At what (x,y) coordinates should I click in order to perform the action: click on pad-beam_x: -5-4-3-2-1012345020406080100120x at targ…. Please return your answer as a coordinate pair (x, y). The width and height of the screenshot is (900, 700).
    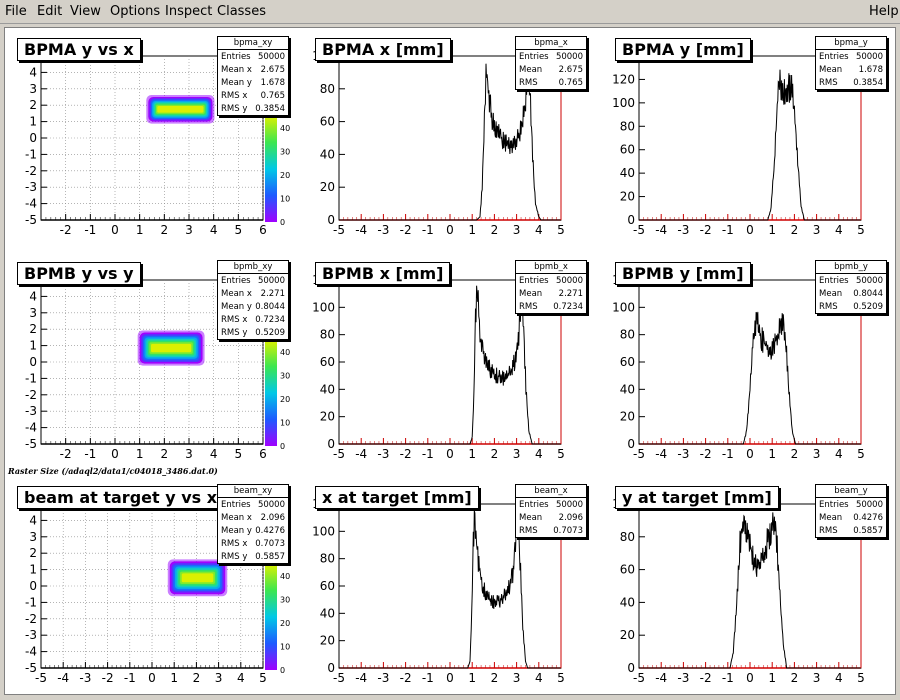
    Looking at the image, I should click on (450, 584).